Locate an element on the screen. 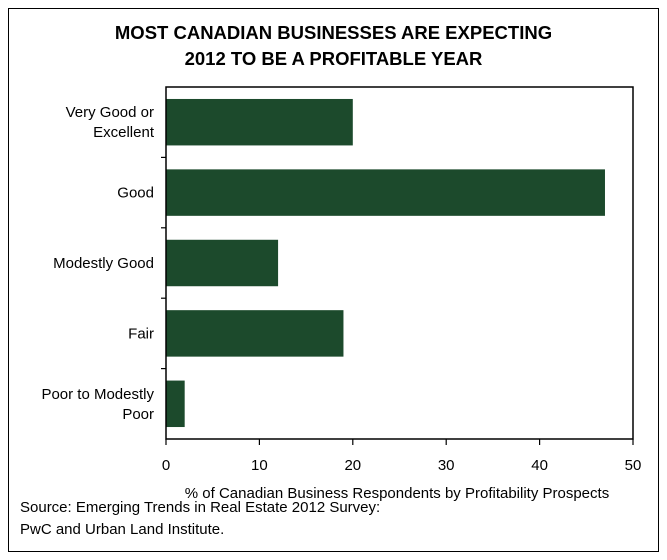  x-tick-label-3: 30 is located at coordinates (446, 465).